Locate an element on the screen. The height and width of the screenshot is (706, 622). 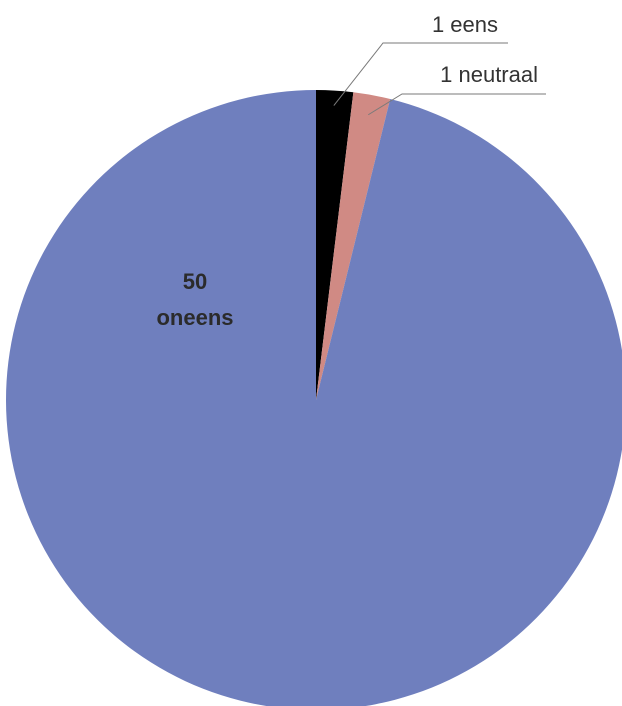
slice-label-neutraal: 1 neutraal is located at coordinates (489, 74).